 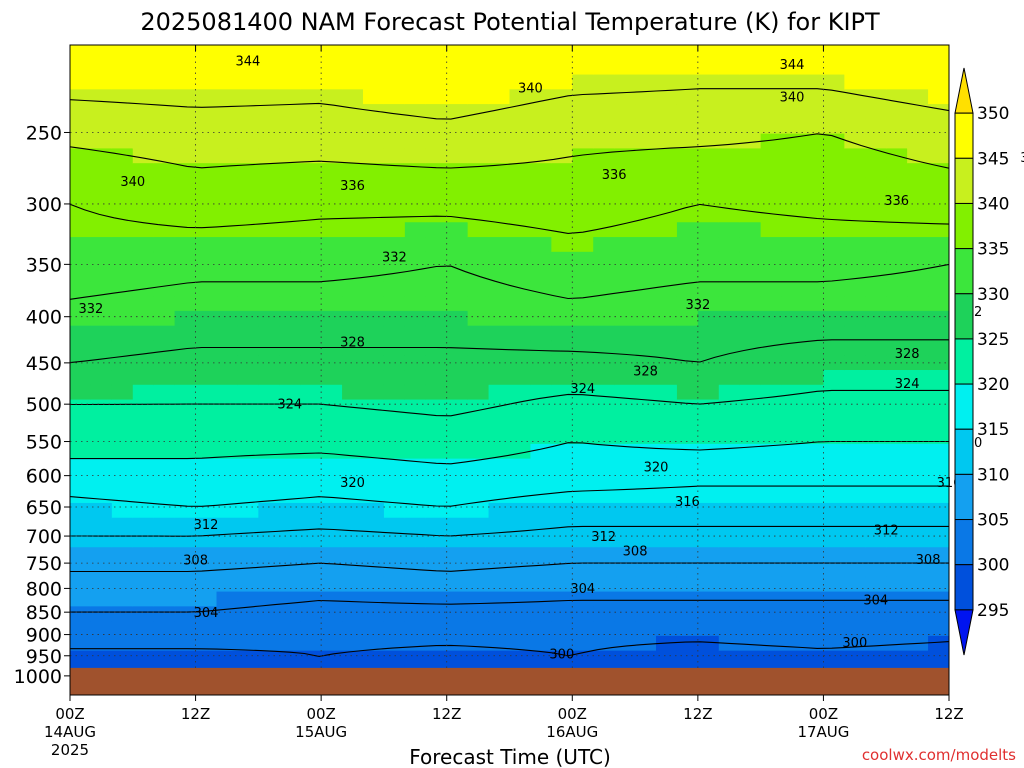 What do you see at coordinates (645, 372) in the screenshot?
I see `contour-label-text: 328` at bounding box center [645, 372].